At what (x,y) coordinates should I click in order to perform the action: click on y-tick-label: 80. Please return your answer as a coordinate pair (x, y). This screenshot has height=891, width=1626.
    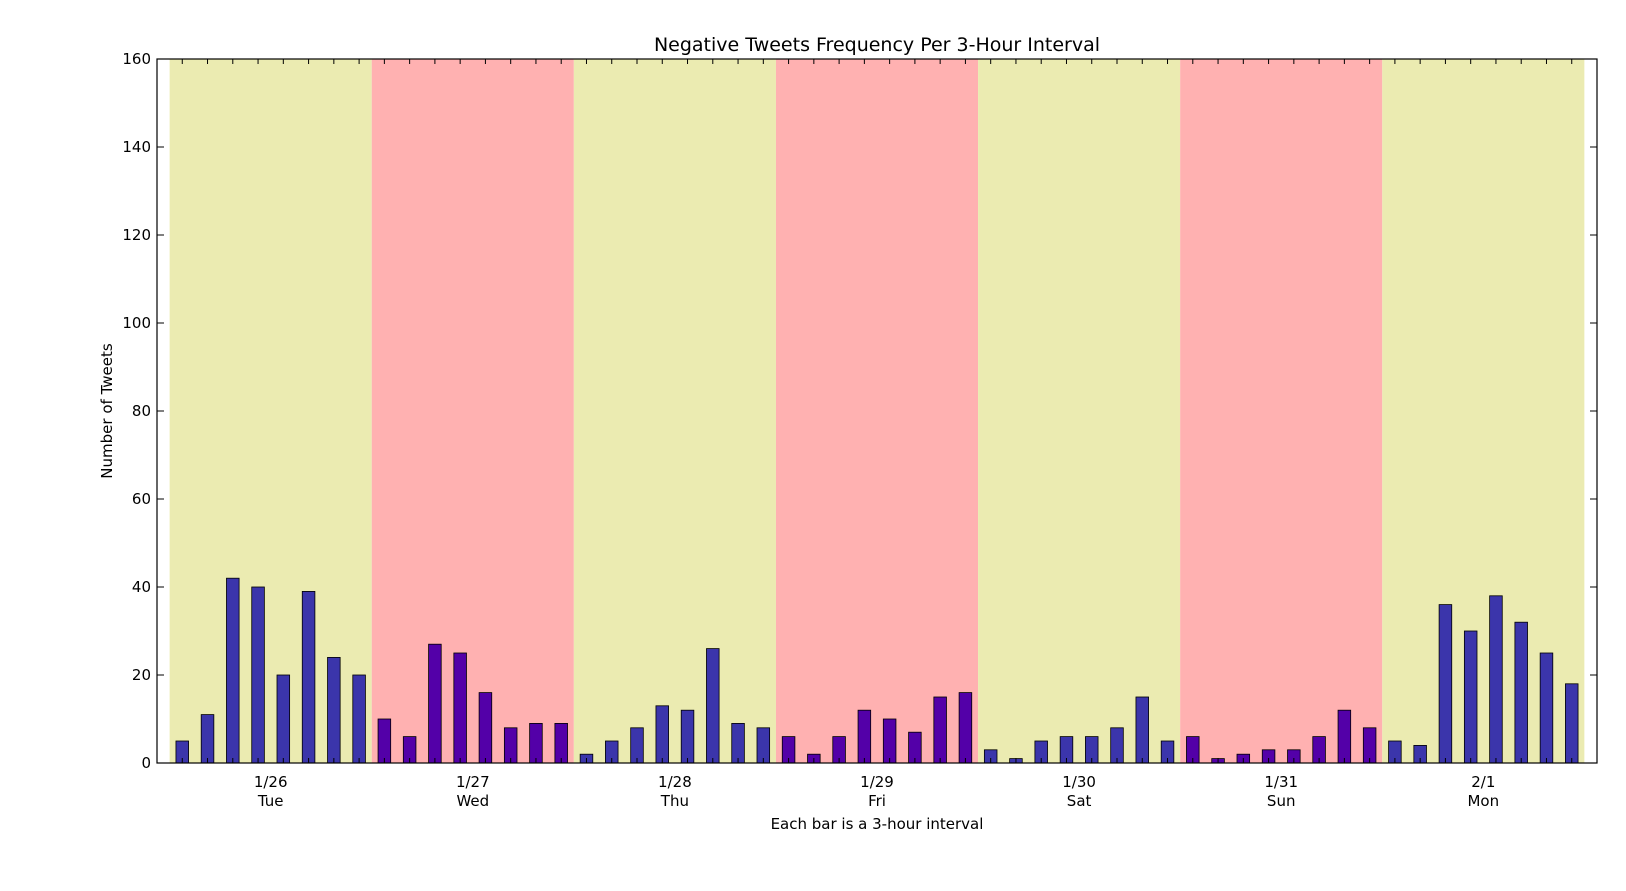
    Looking at the image, I should click on (141, 411).